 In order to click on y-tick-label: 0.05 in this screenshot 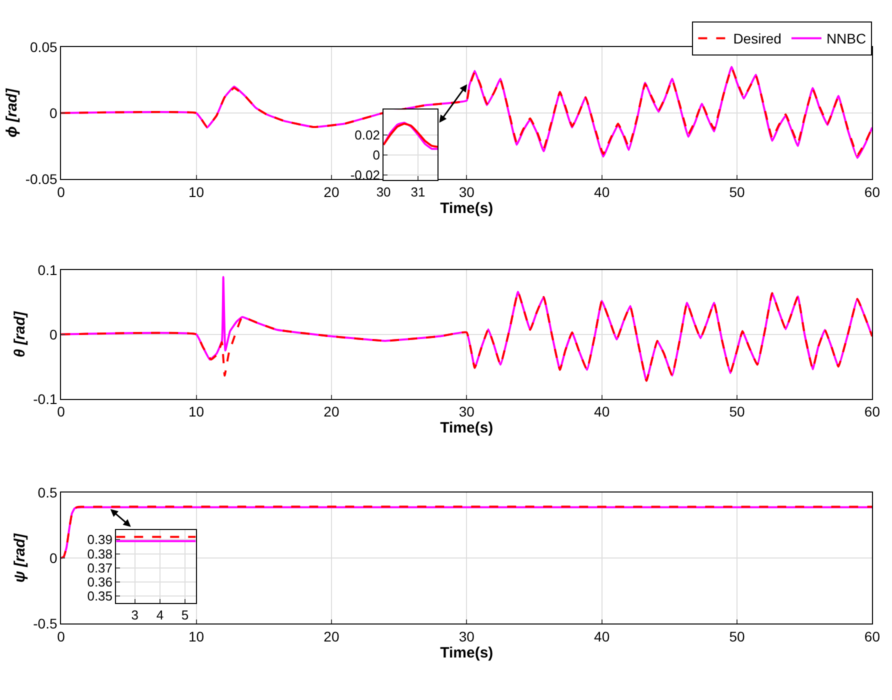, I will do `click(44, 46)`.